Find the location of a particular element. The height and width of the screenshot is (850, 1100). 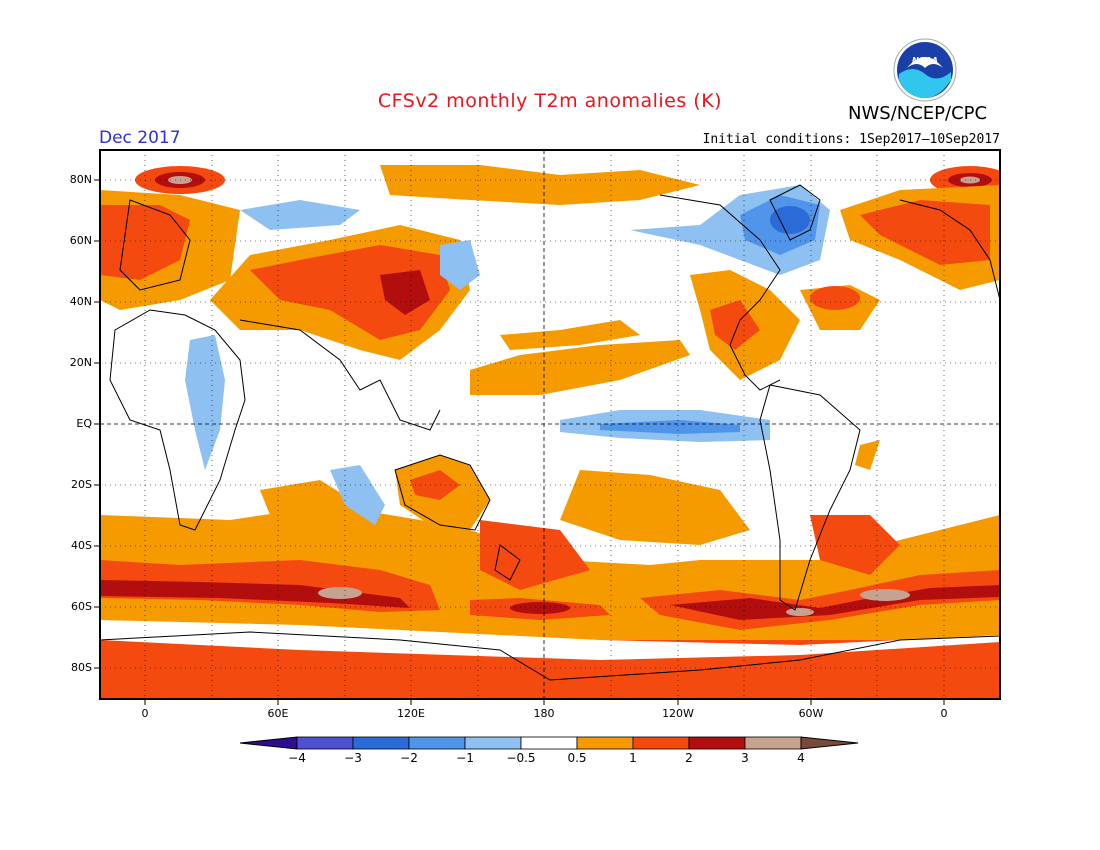

lat-label-80n: 80N is located at coordinates (80, 179).